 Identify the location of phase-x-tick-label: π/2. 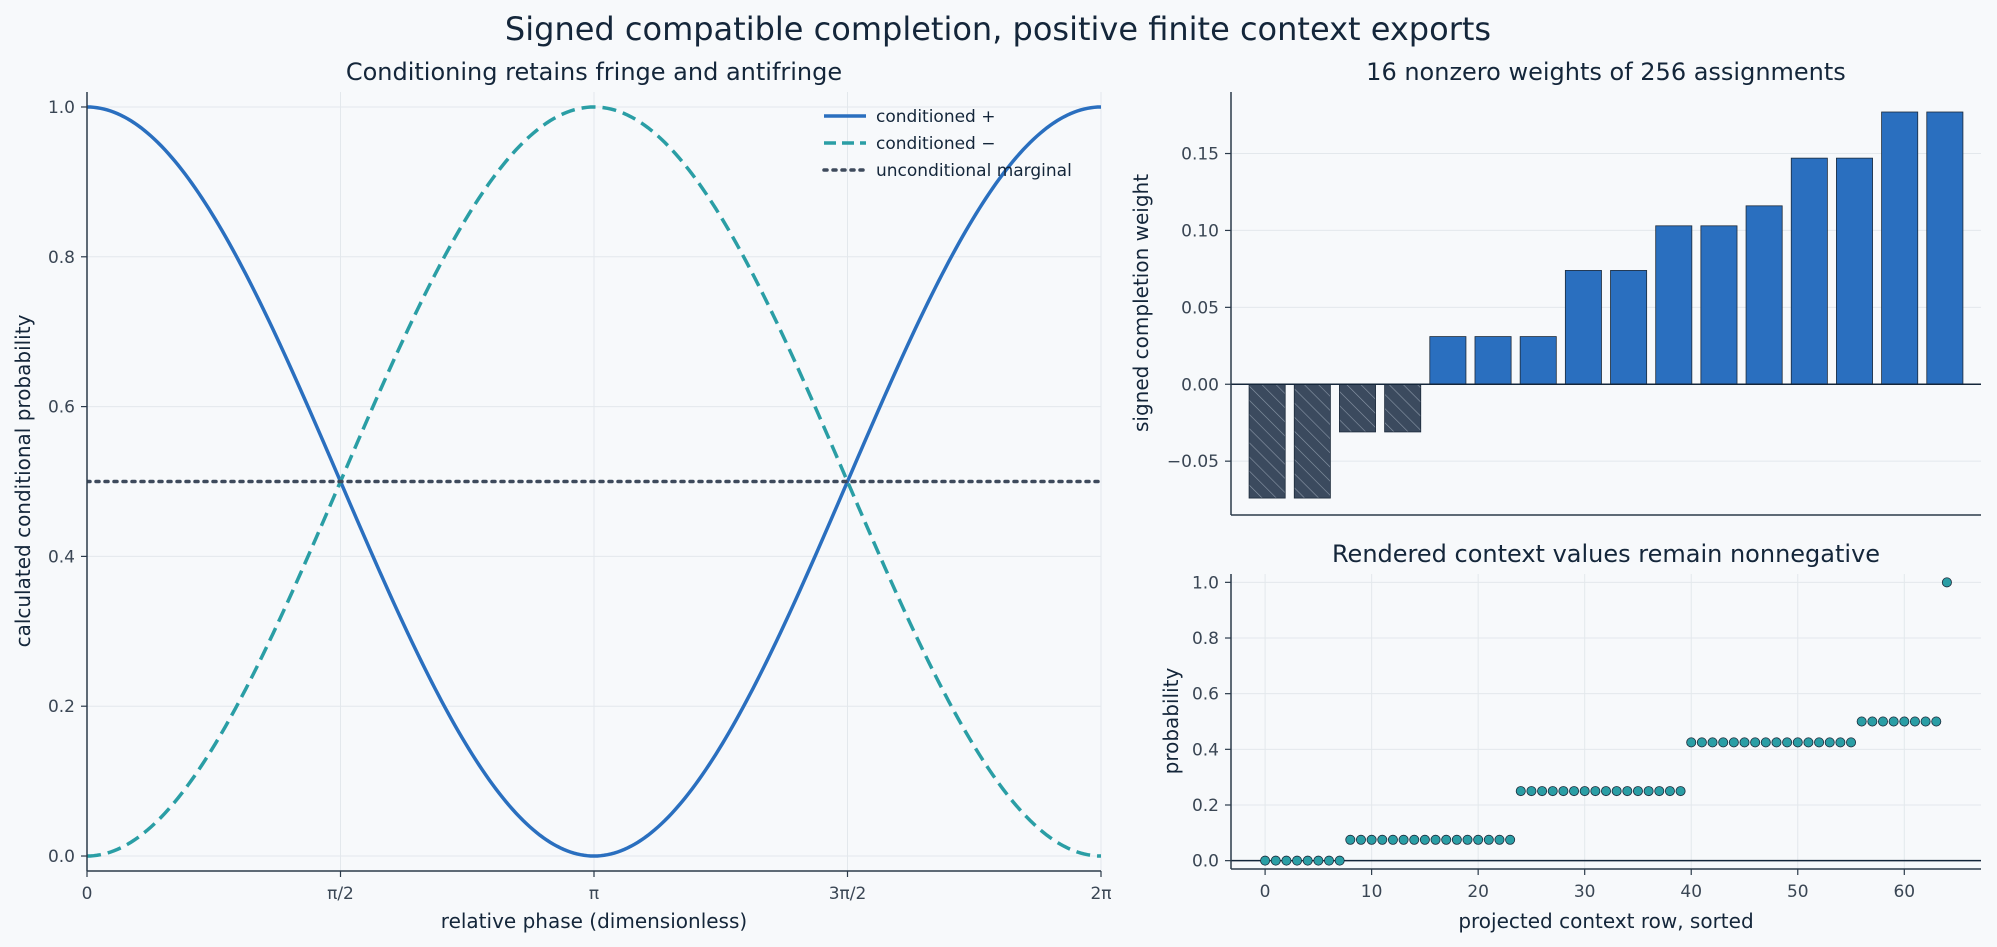
(340, 894).